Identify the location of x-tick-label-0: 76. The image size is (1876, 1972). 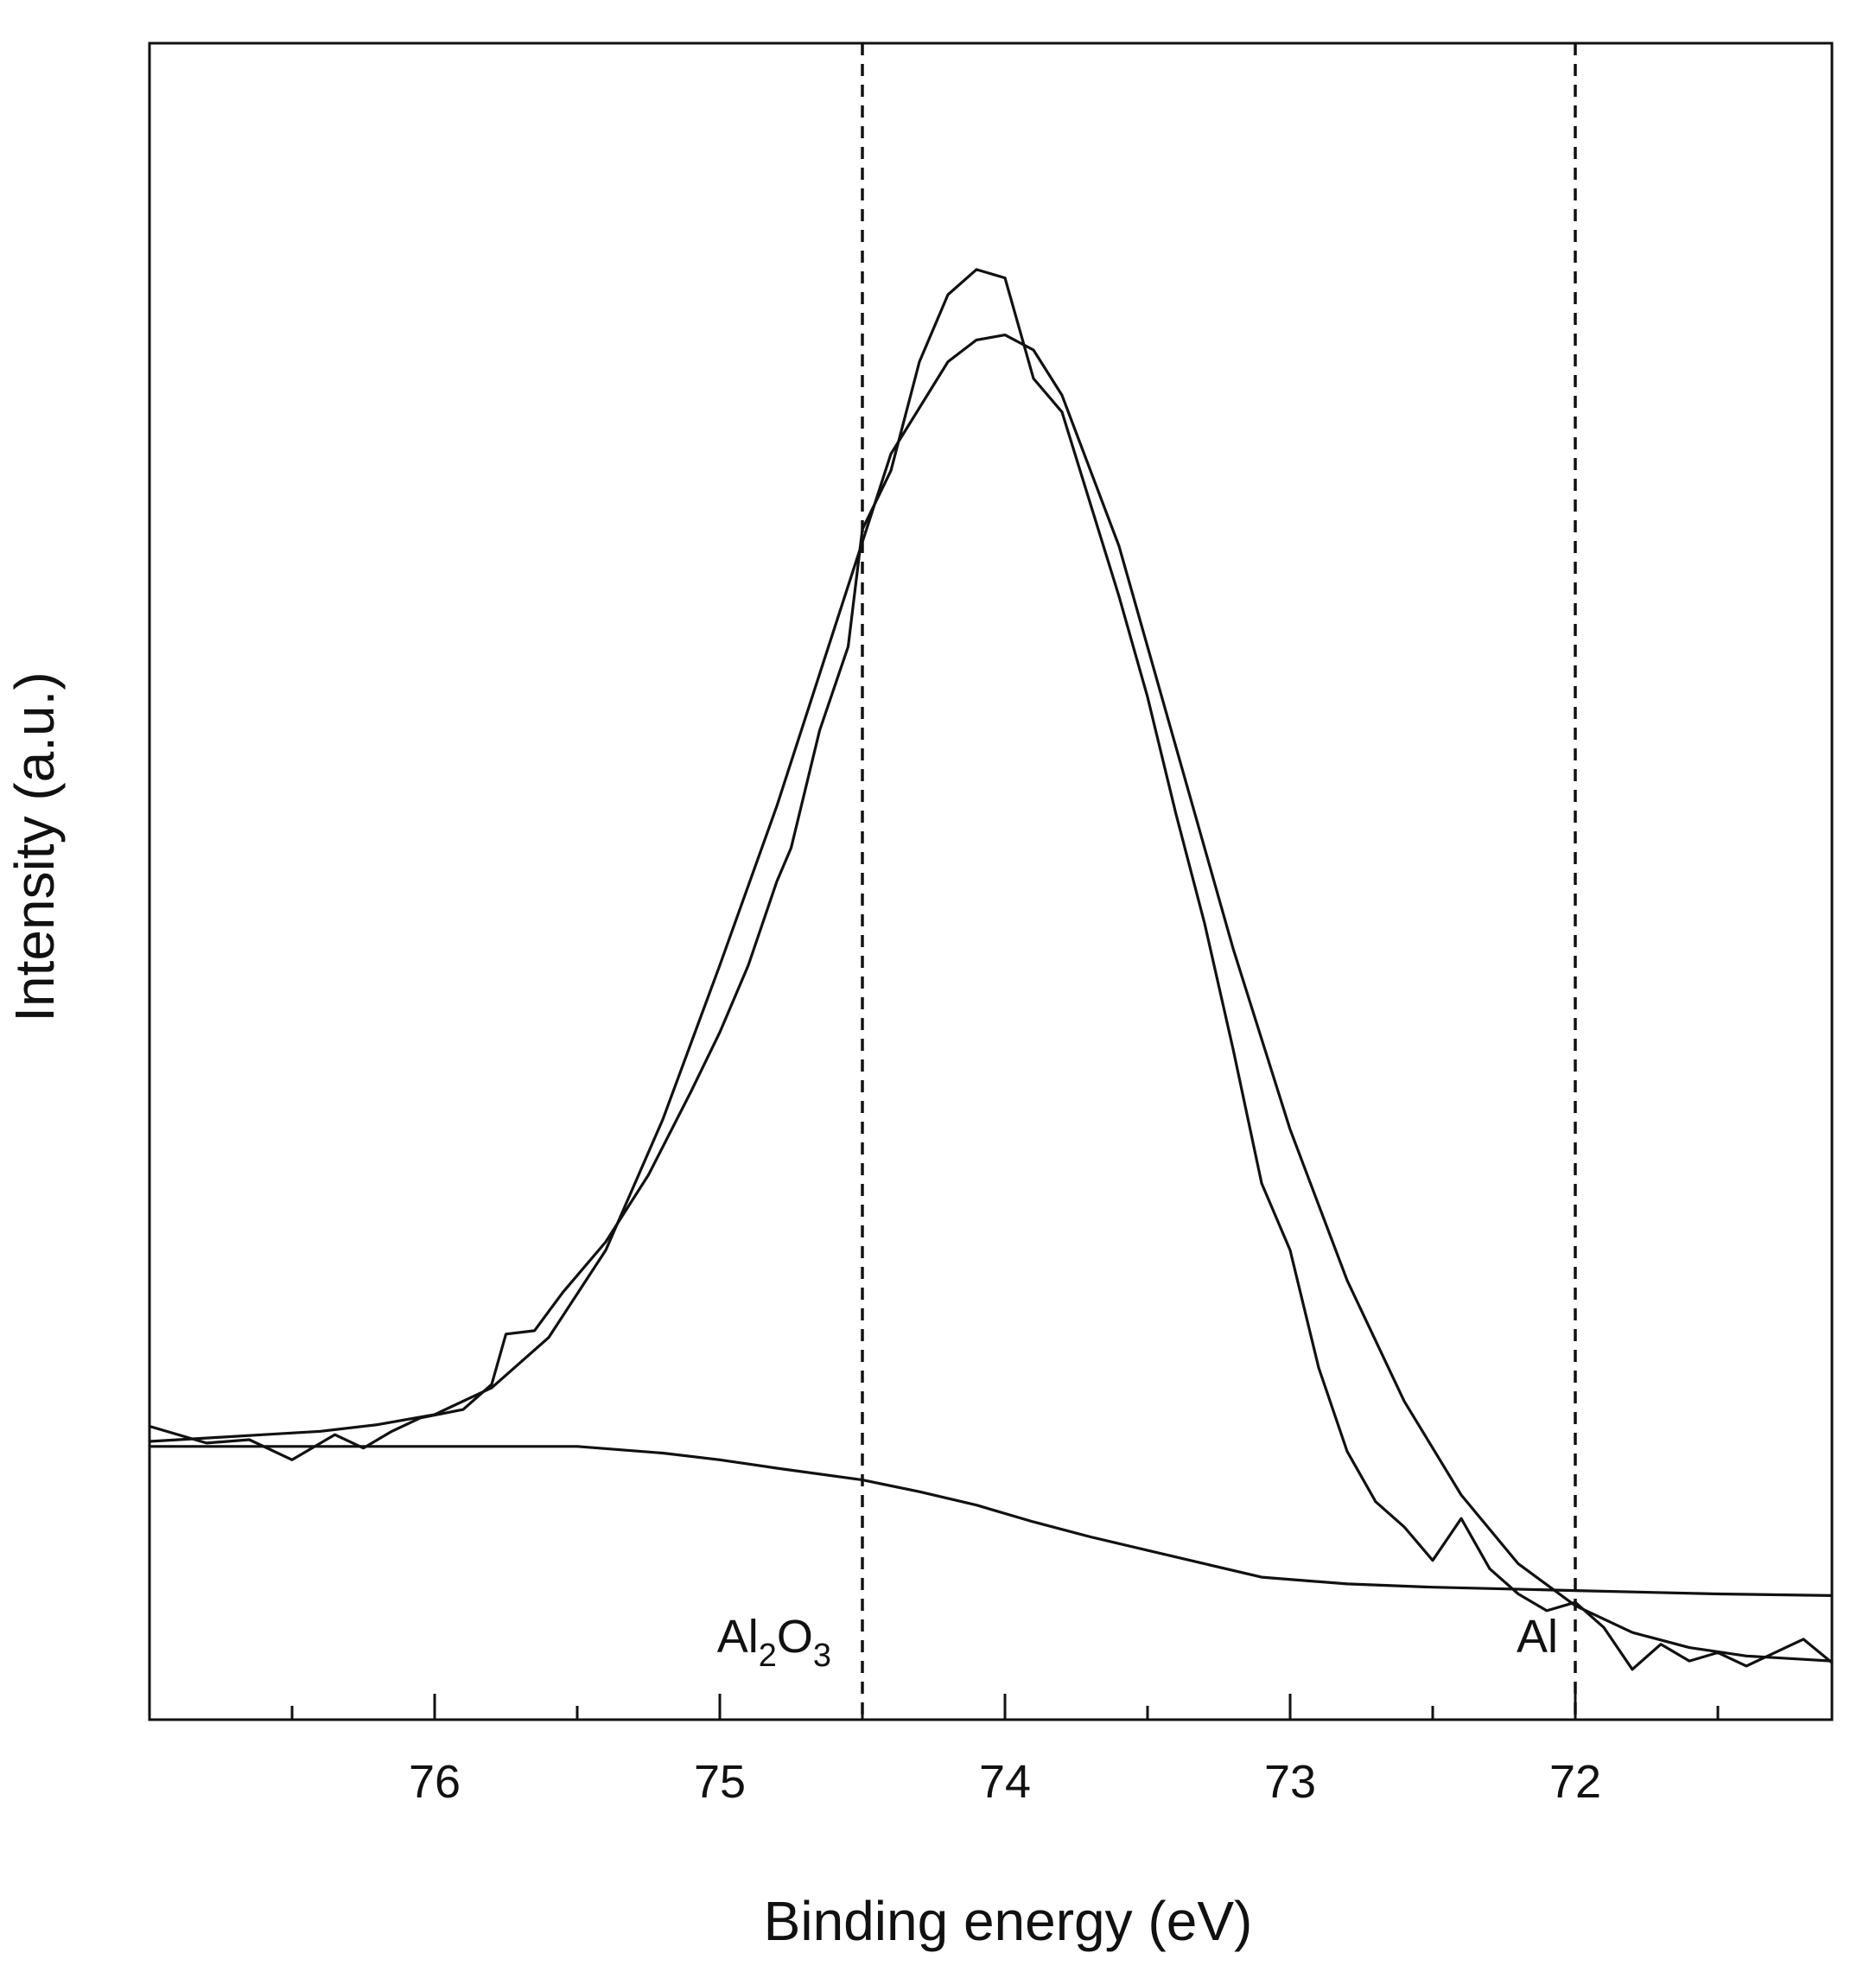
(435, 1782).